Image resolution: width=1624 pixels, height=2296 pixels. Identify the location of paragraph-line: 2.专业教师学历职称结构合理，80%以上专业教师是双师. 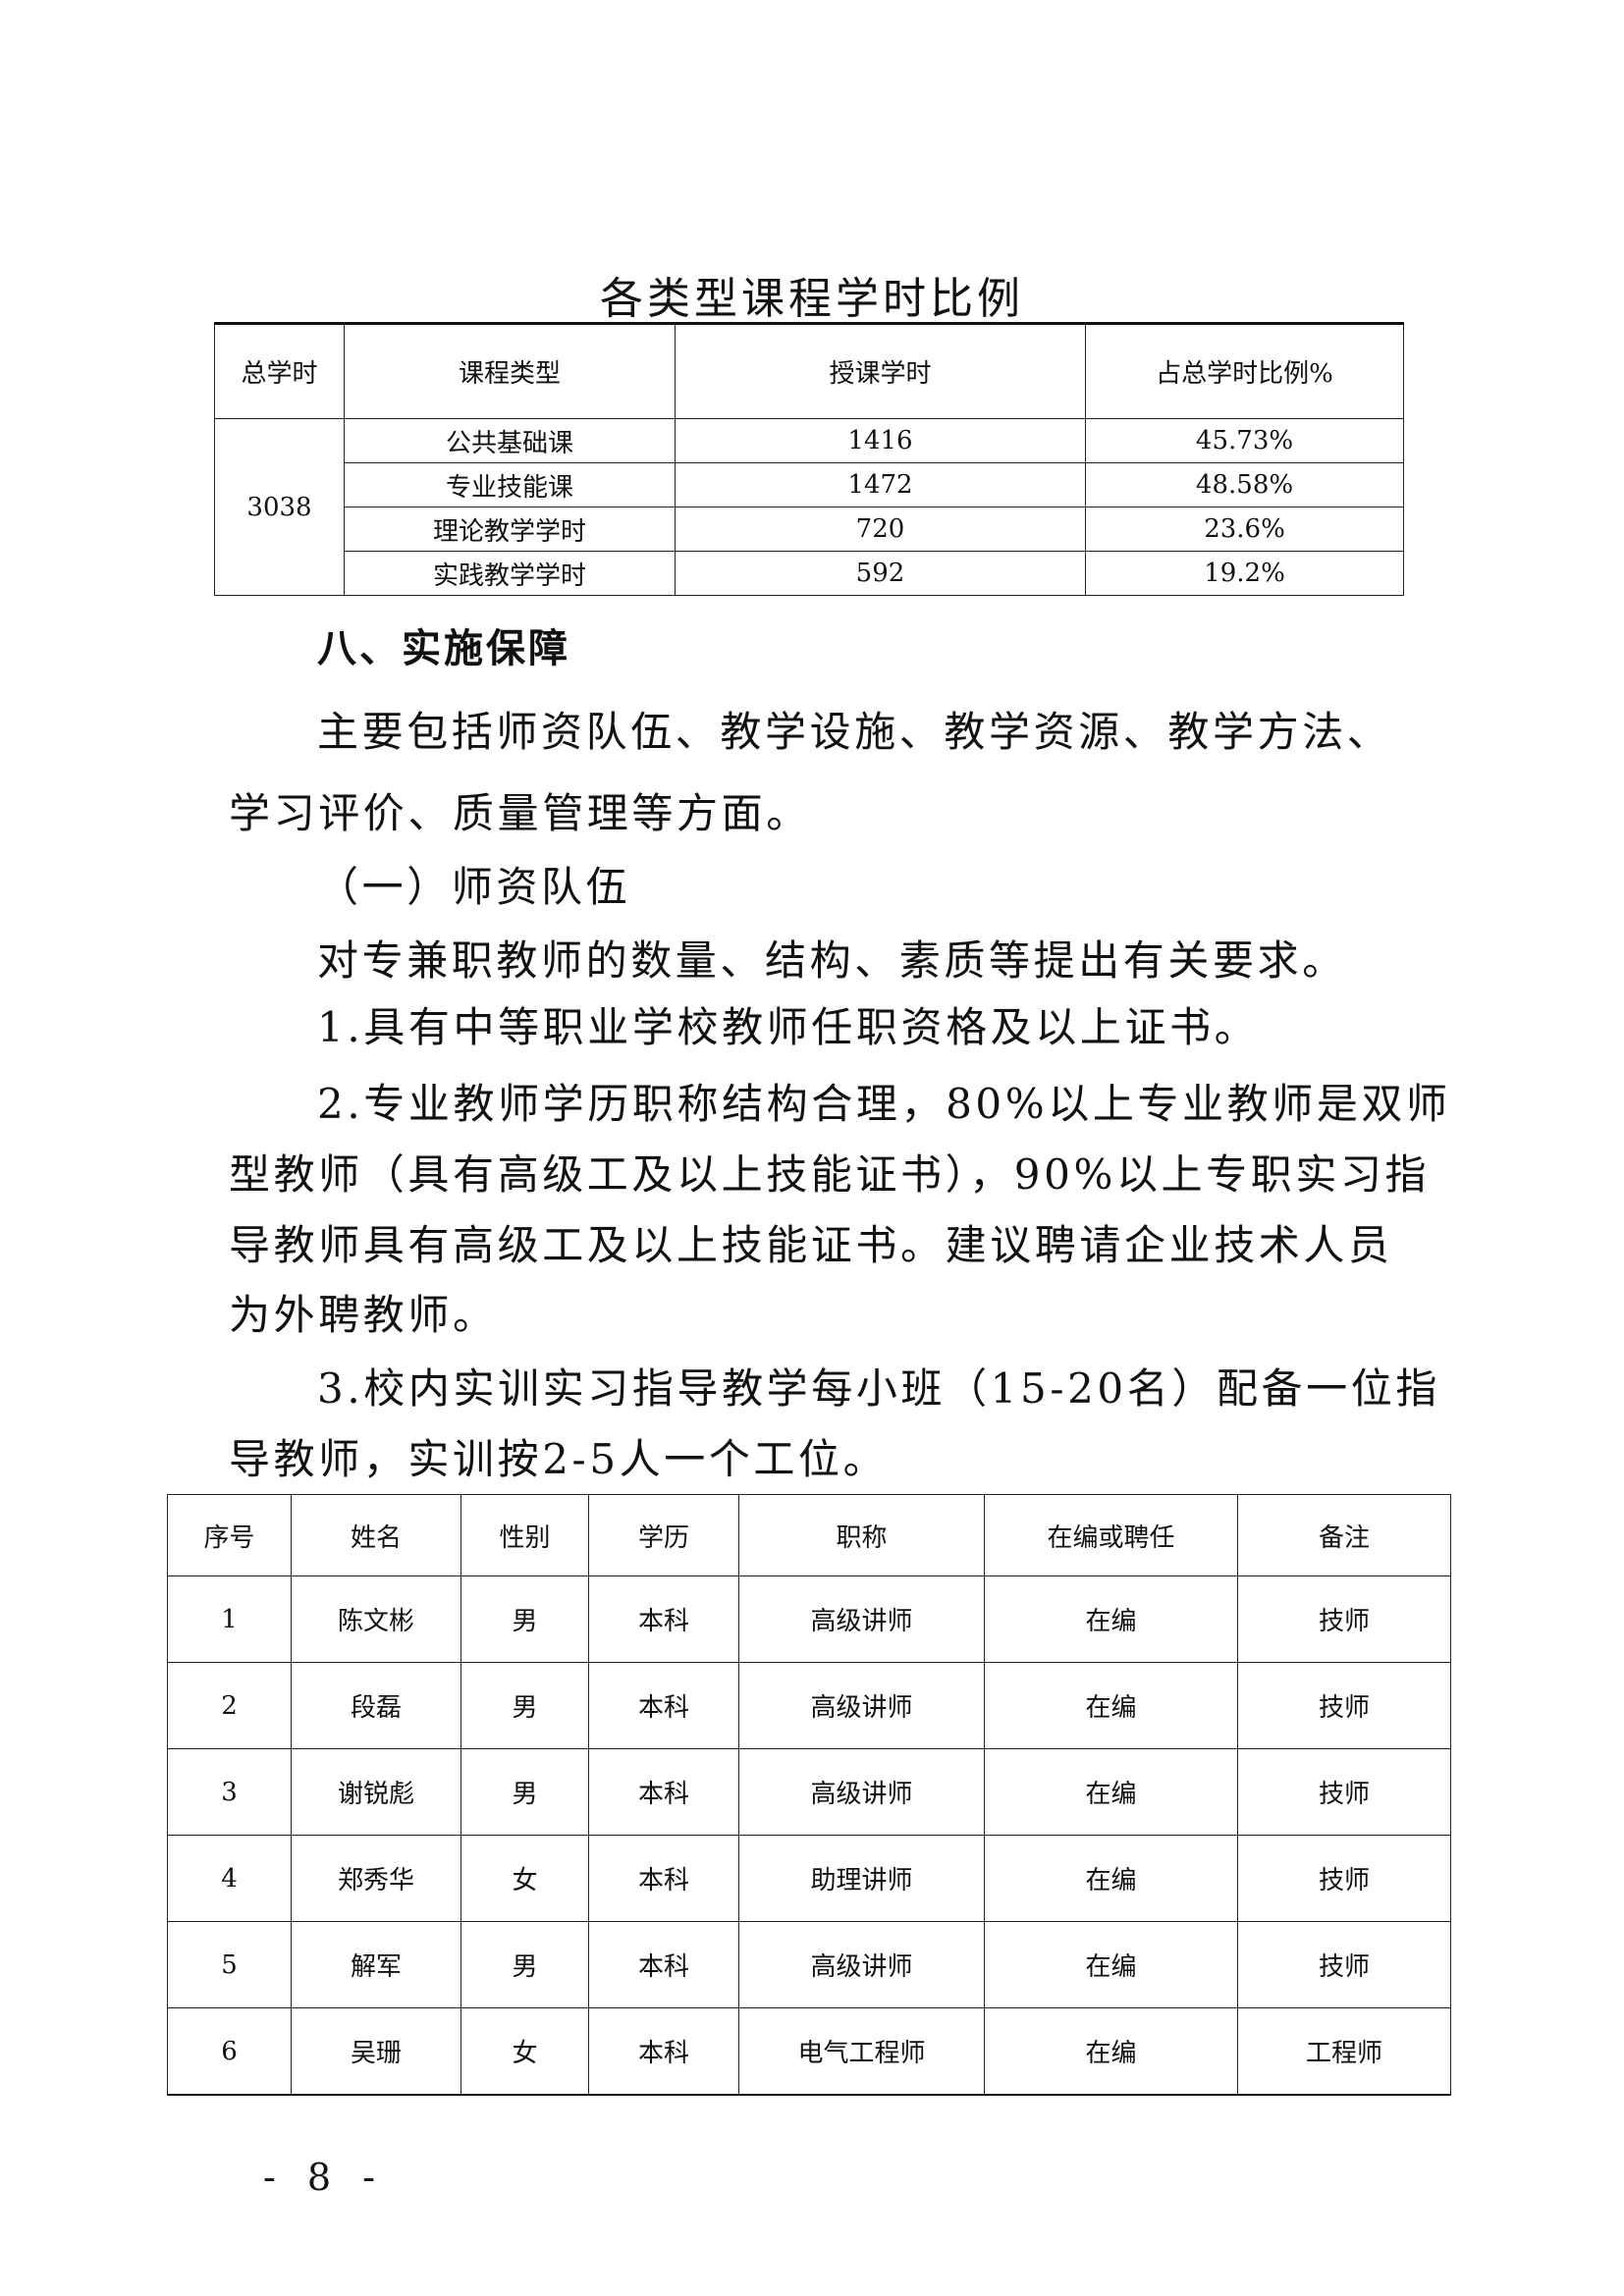
(884, 1104).